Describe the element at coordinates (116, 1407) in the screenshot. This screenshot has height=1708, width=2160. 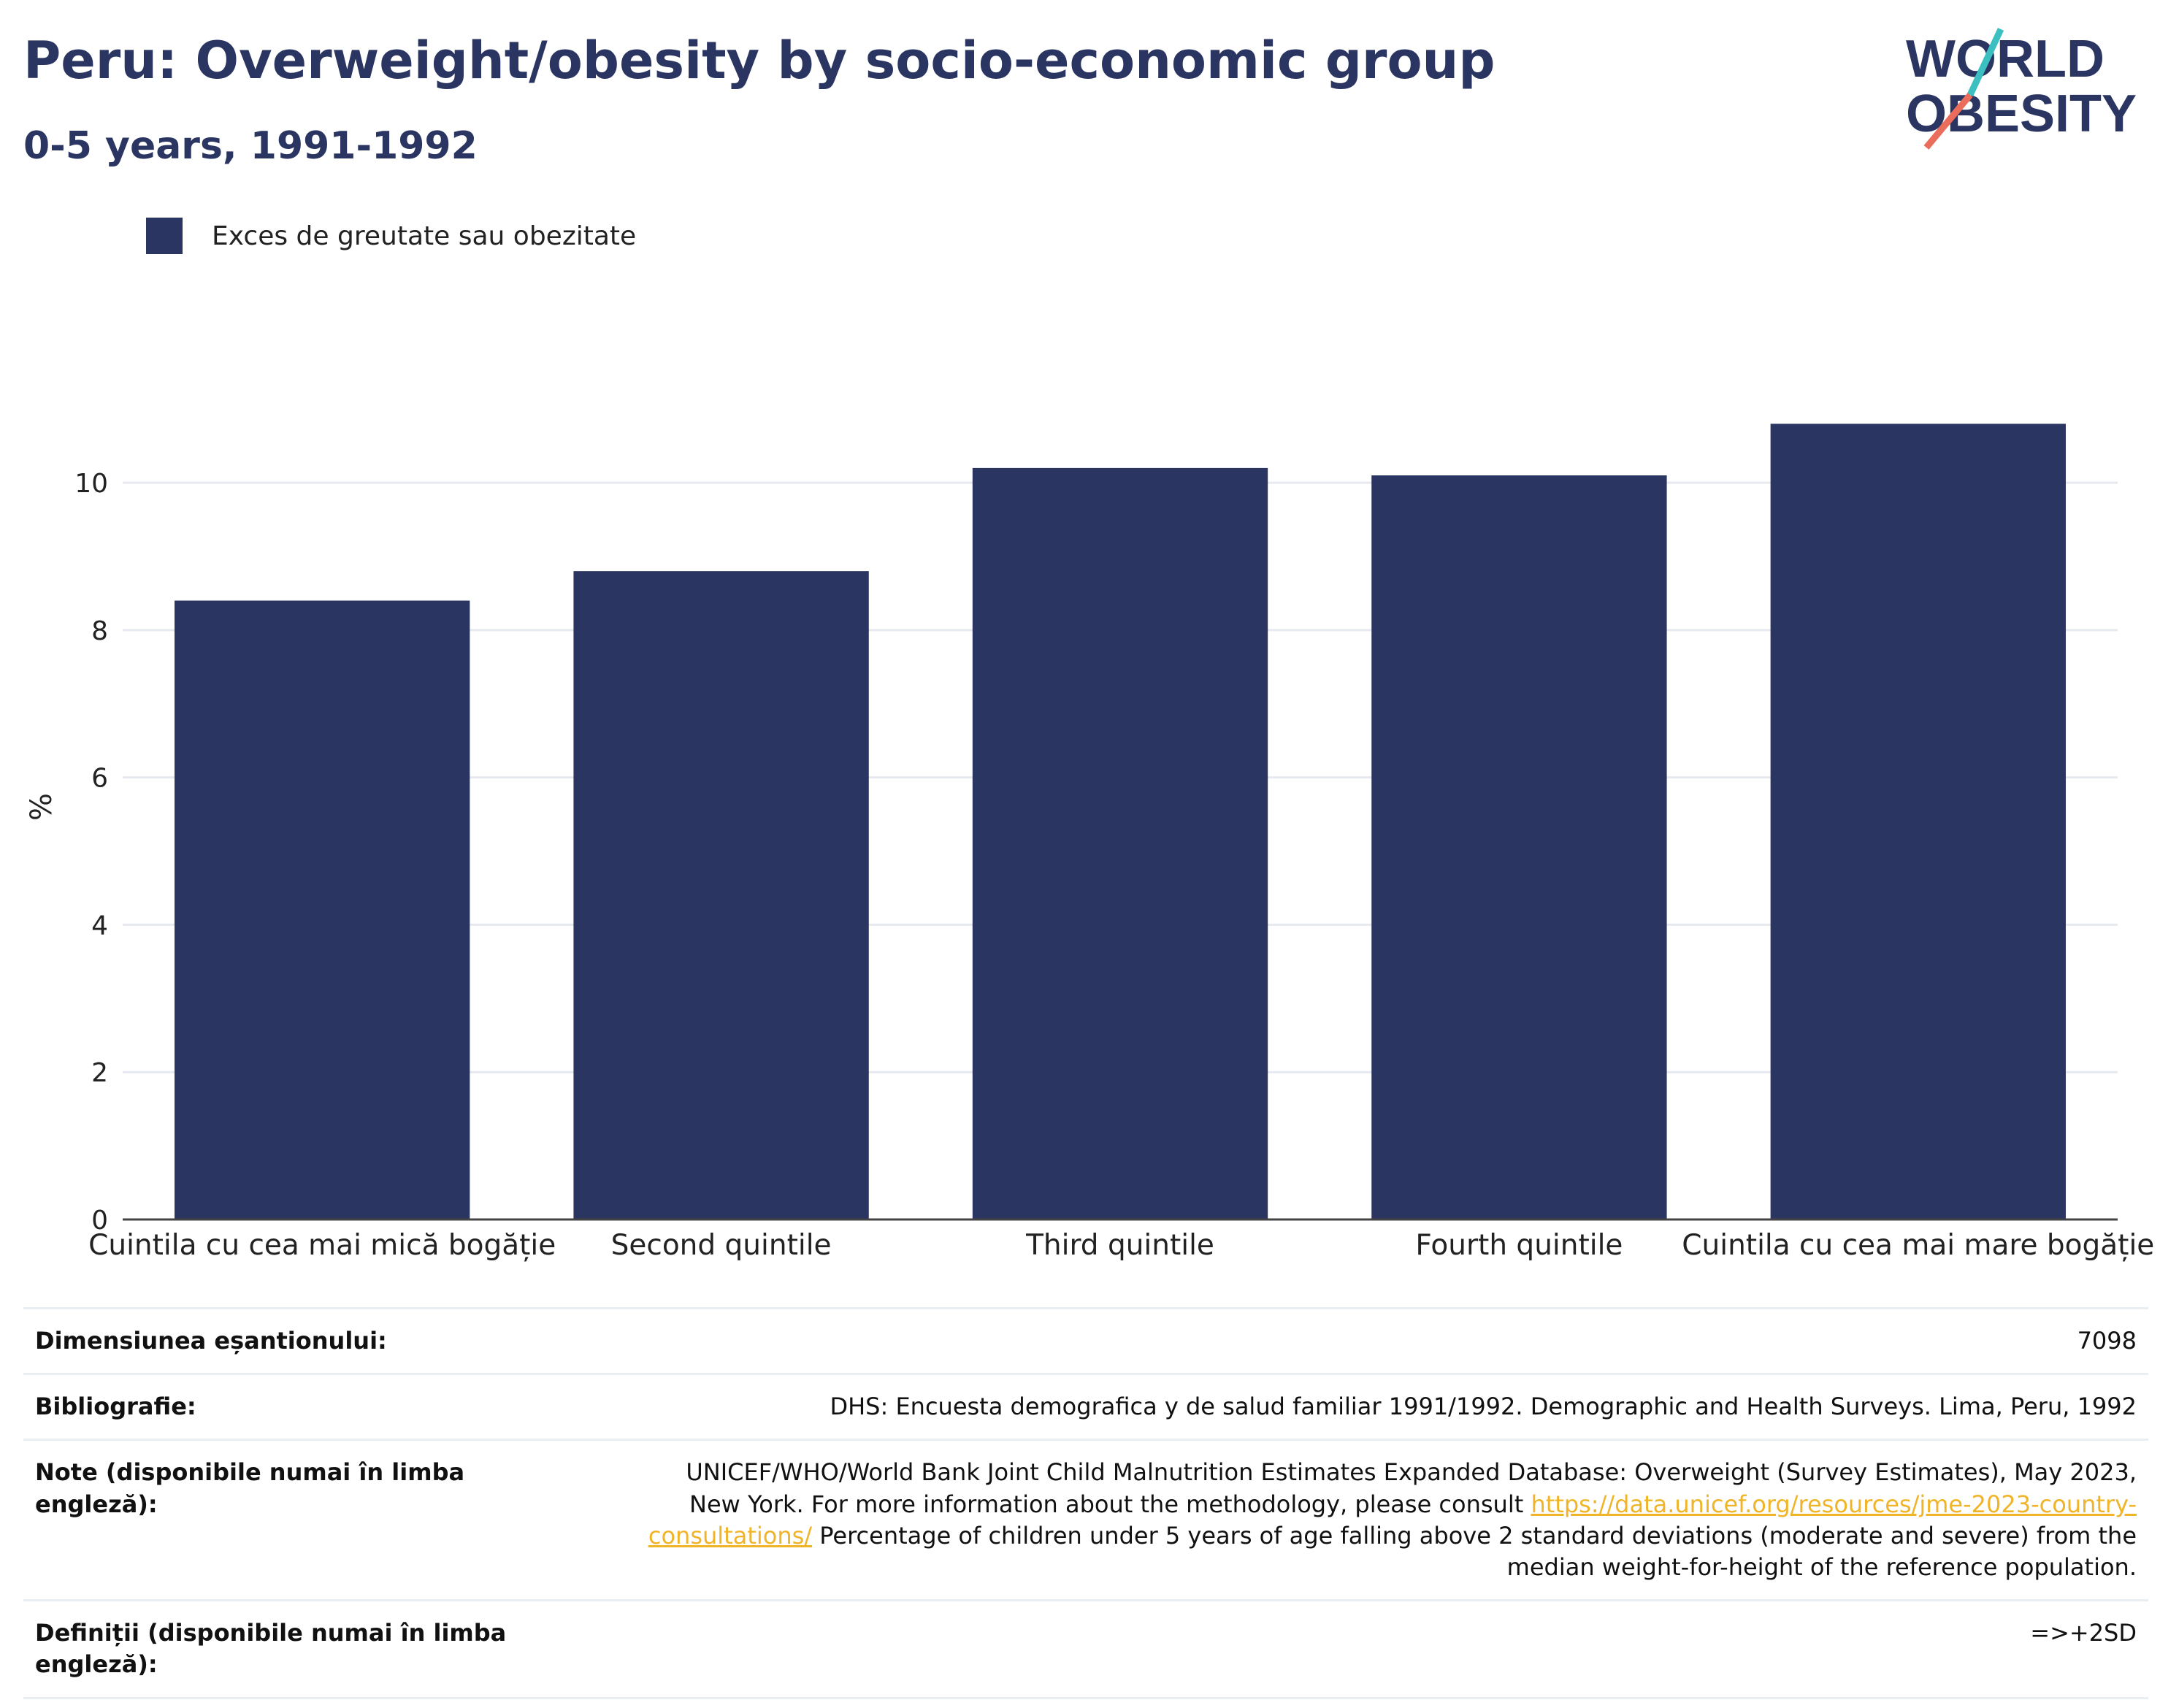
I see `row-label: Bibliografie:` at that location.